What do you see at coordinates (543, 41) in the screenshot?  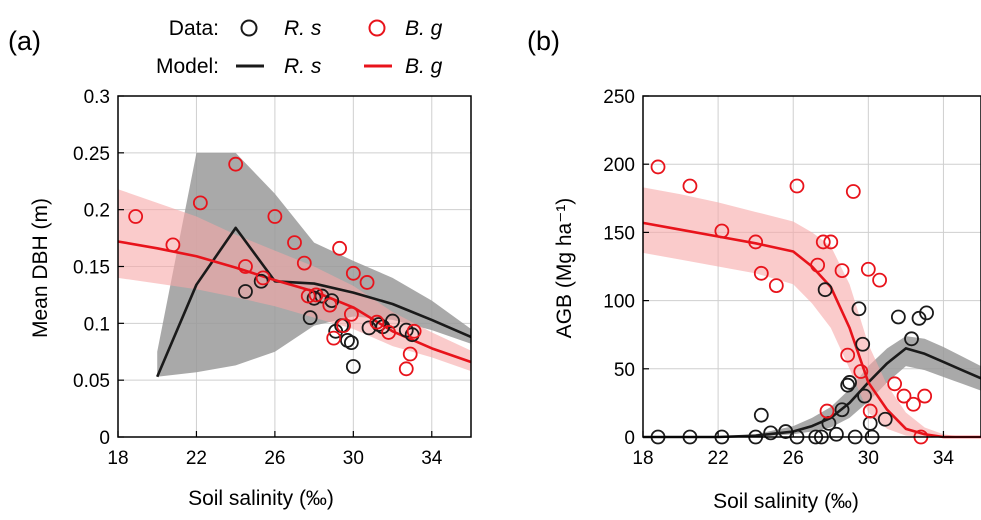 I see `panel-label-b: (b)` at bounding box center [543, 41].